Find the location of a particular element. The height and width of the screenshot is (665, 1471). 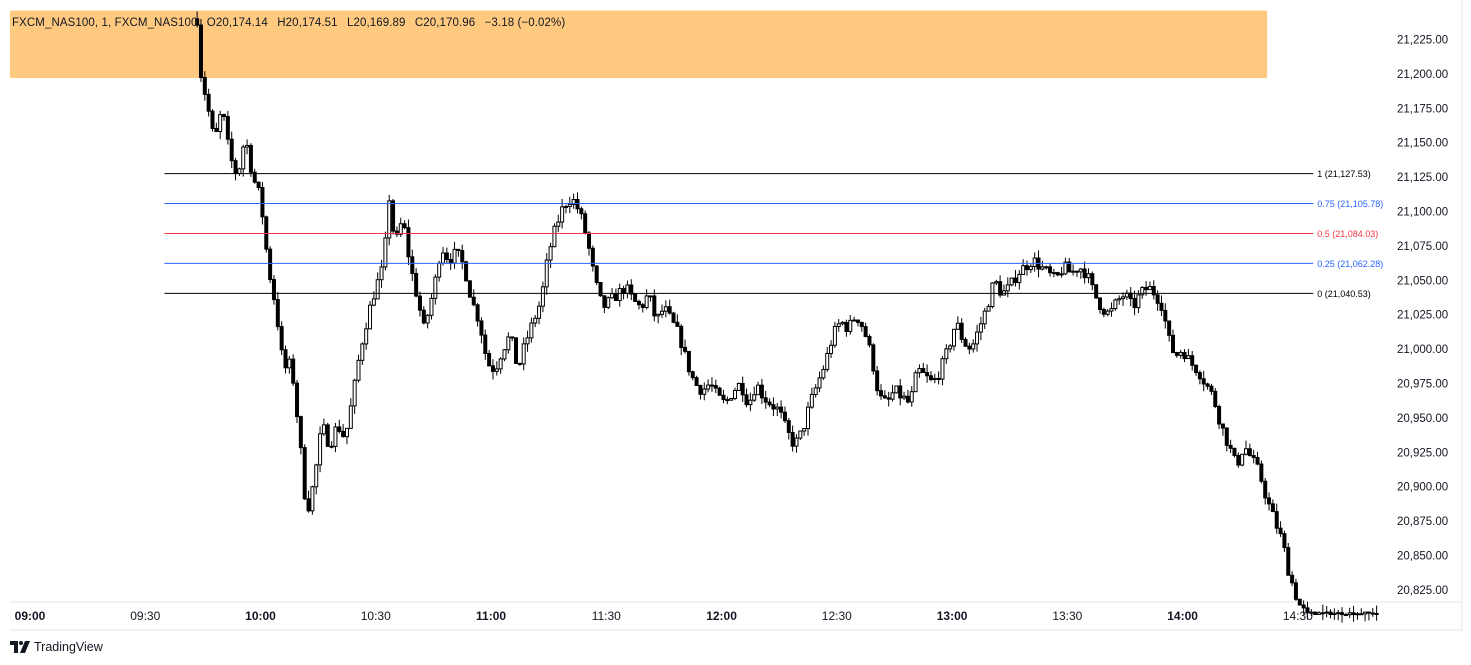

price-tick-label: 20,825.00 is located at coordinates (1422, 591).